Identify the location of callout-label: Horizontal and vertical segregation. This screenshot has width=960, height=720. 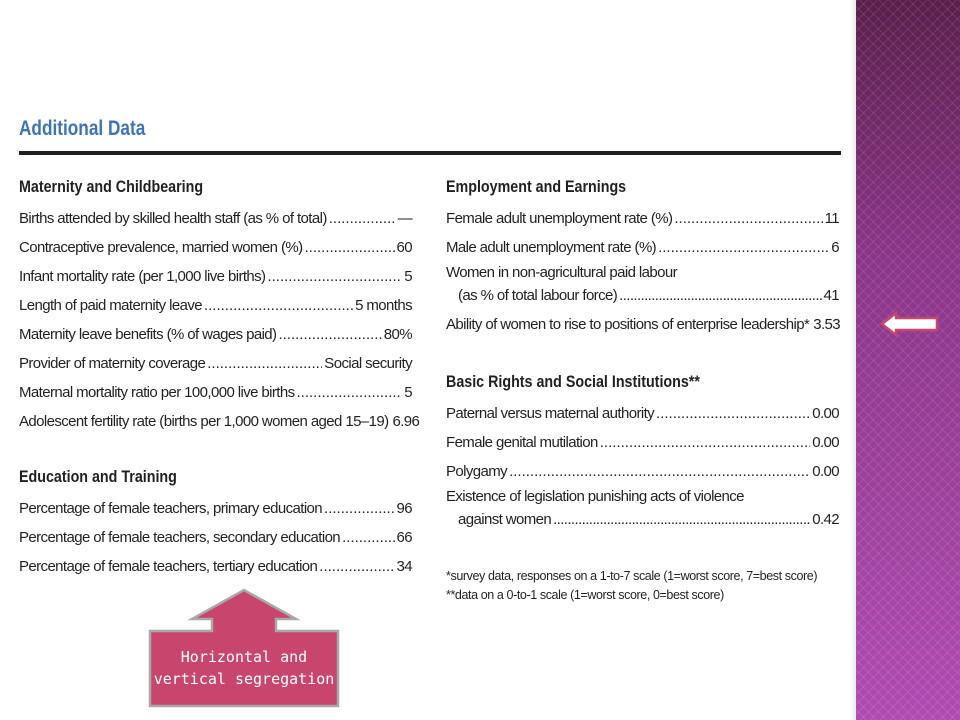
(244, 668).